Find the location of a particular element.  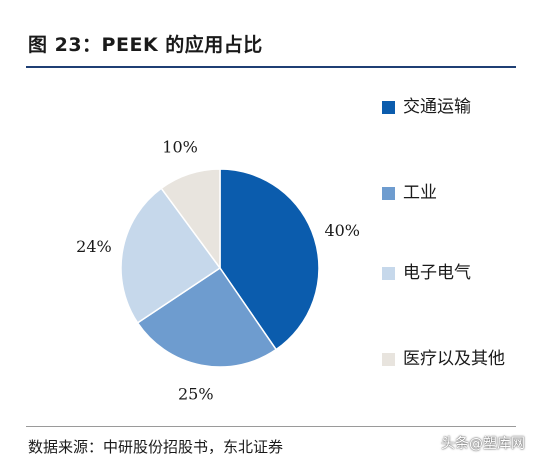

pie-label-4: 10% is located at coordinates (180, 146).